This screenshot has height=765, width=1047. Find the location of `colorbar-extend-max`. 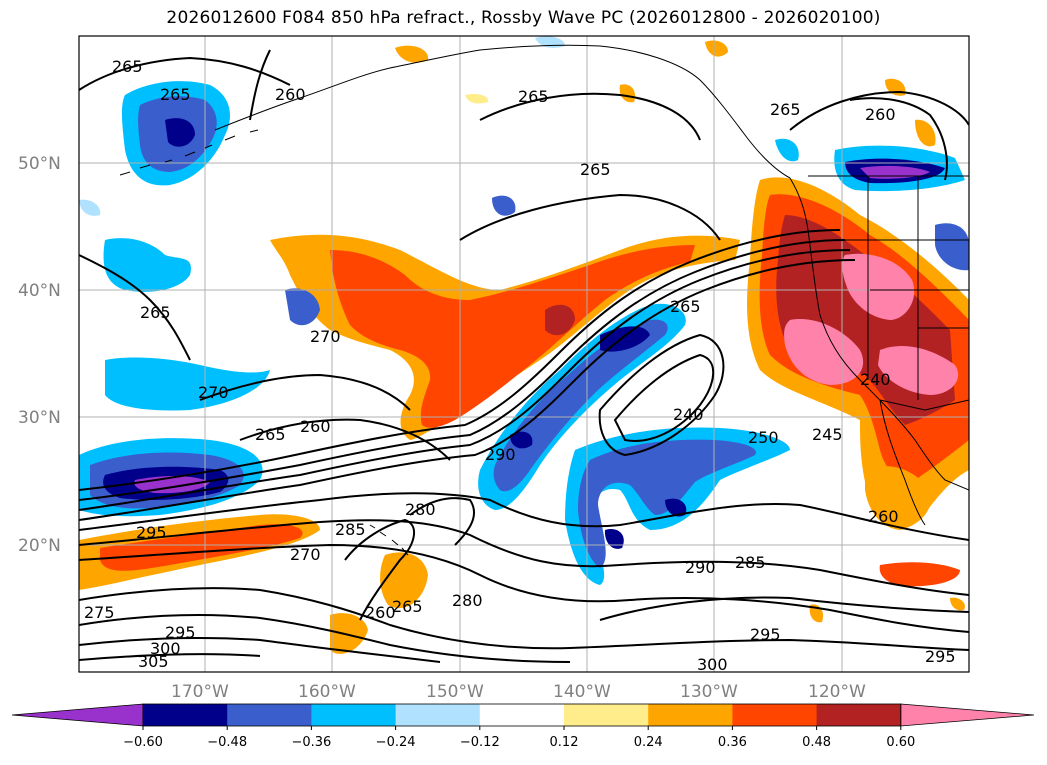

colorbar-extend-max is located at coordinates (967, 715).